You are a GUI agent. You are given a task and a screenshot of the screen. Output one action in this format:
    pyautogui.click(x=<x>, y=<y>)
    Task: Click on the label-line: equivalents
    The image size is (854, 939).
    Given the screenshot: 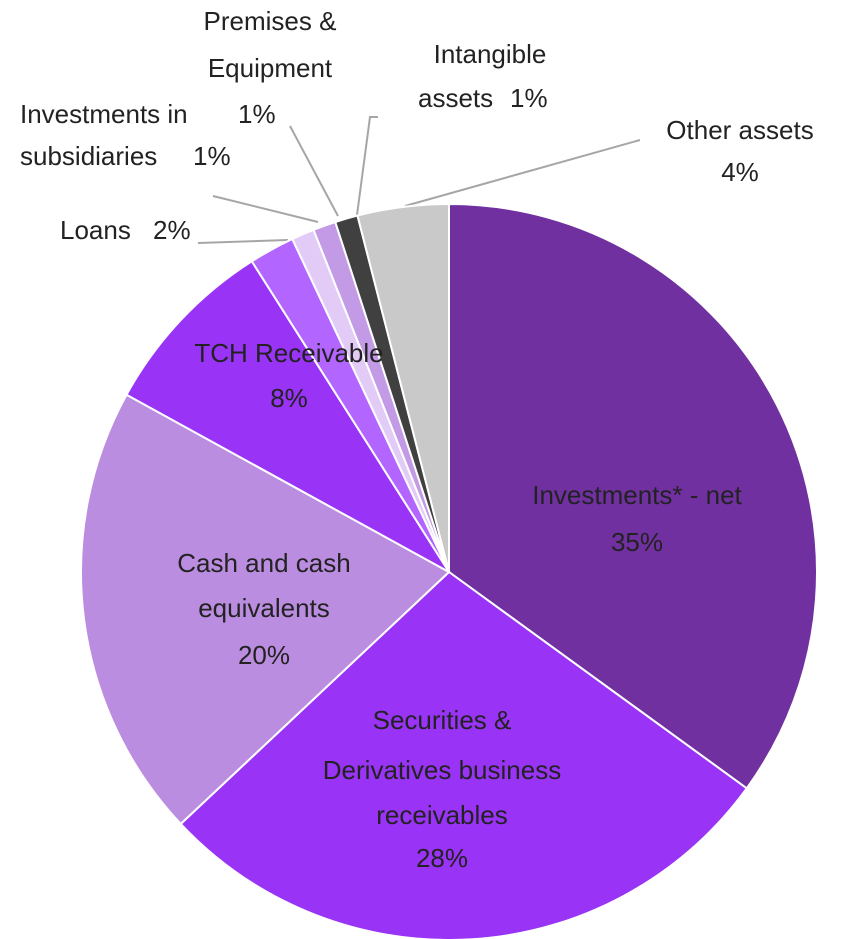 What is the action you would take?
    pyautogui.click(x=264, y=608)
    